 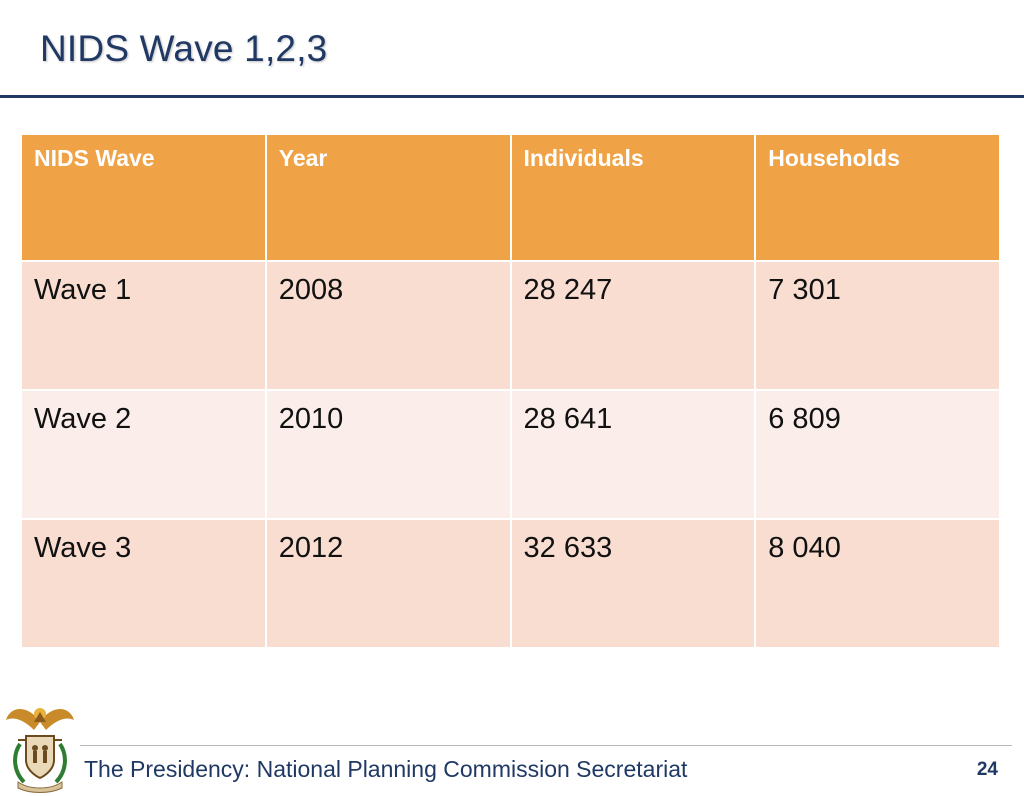 What do you see at coordinates (546, 745) in the screenshot?
I see `footer-divider` at bounding box center [546, 745].